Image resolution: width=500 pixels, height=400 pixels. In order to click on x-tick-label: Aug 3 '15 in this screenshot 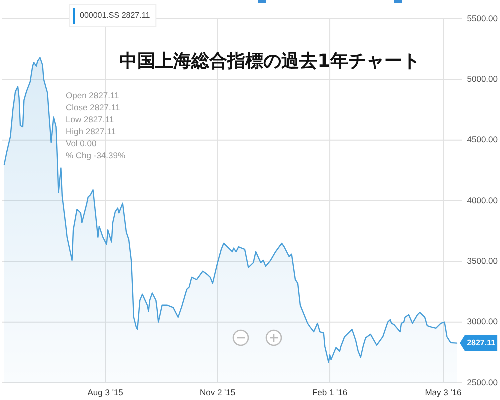, I will do `click(106, 392)`.